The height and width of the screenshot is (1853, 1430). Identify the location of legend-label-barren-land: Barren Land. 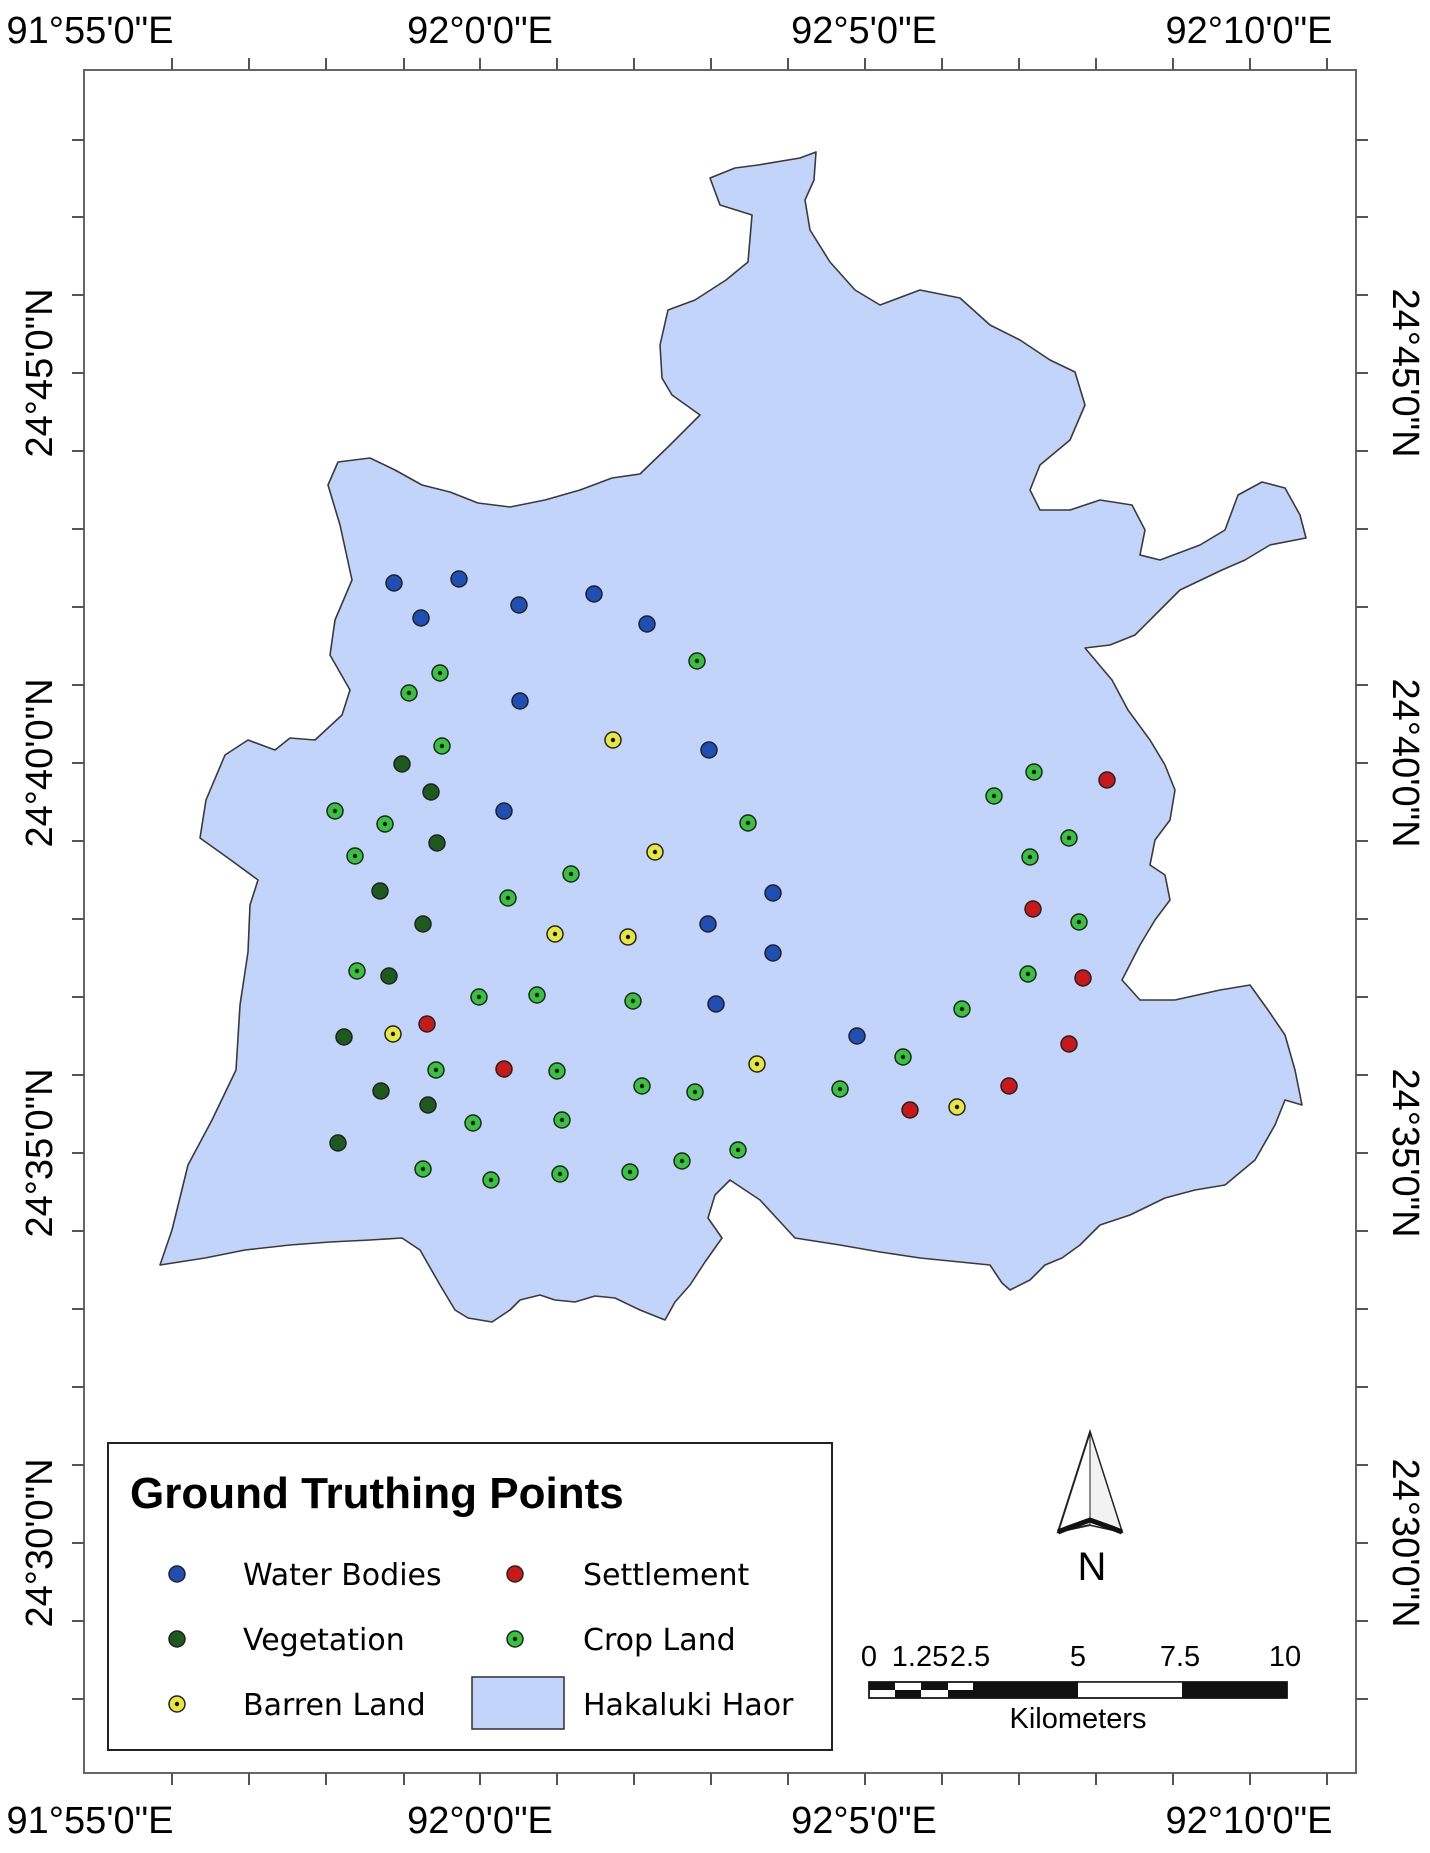
(334, 1705).